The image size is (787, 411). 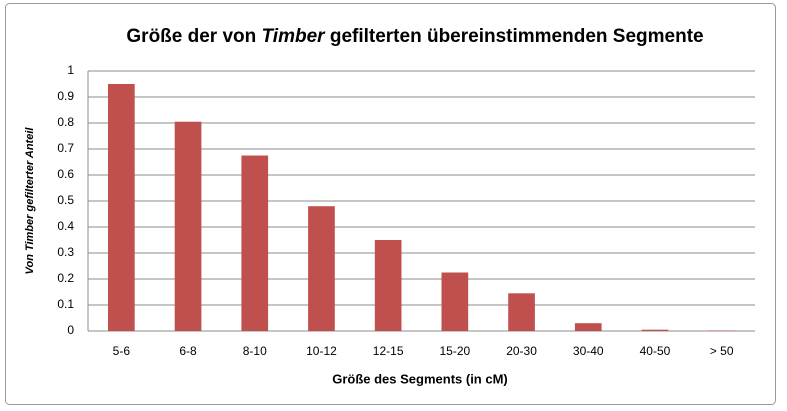 I want to click on y-tick-label: 0.8, so click(x=65, y=122).